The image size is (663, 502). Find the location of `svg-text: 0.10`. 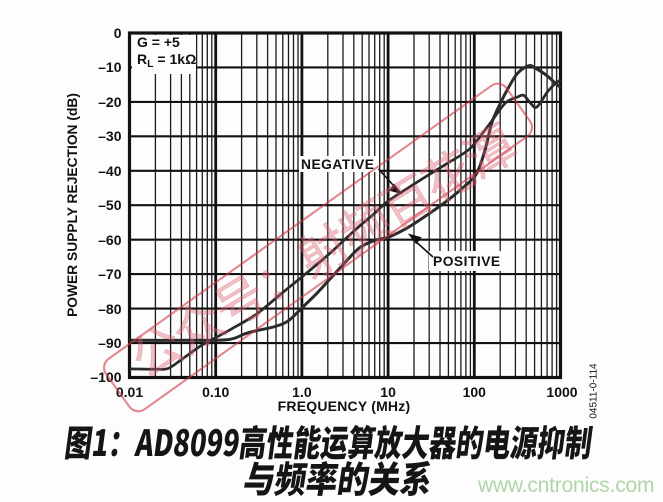

svg-text: 0.10 is located at coordinates (215, 392).